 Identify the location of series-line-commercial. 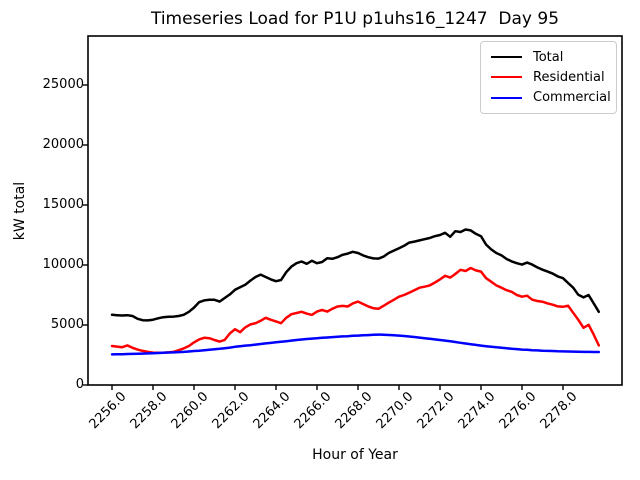
(355, 344).